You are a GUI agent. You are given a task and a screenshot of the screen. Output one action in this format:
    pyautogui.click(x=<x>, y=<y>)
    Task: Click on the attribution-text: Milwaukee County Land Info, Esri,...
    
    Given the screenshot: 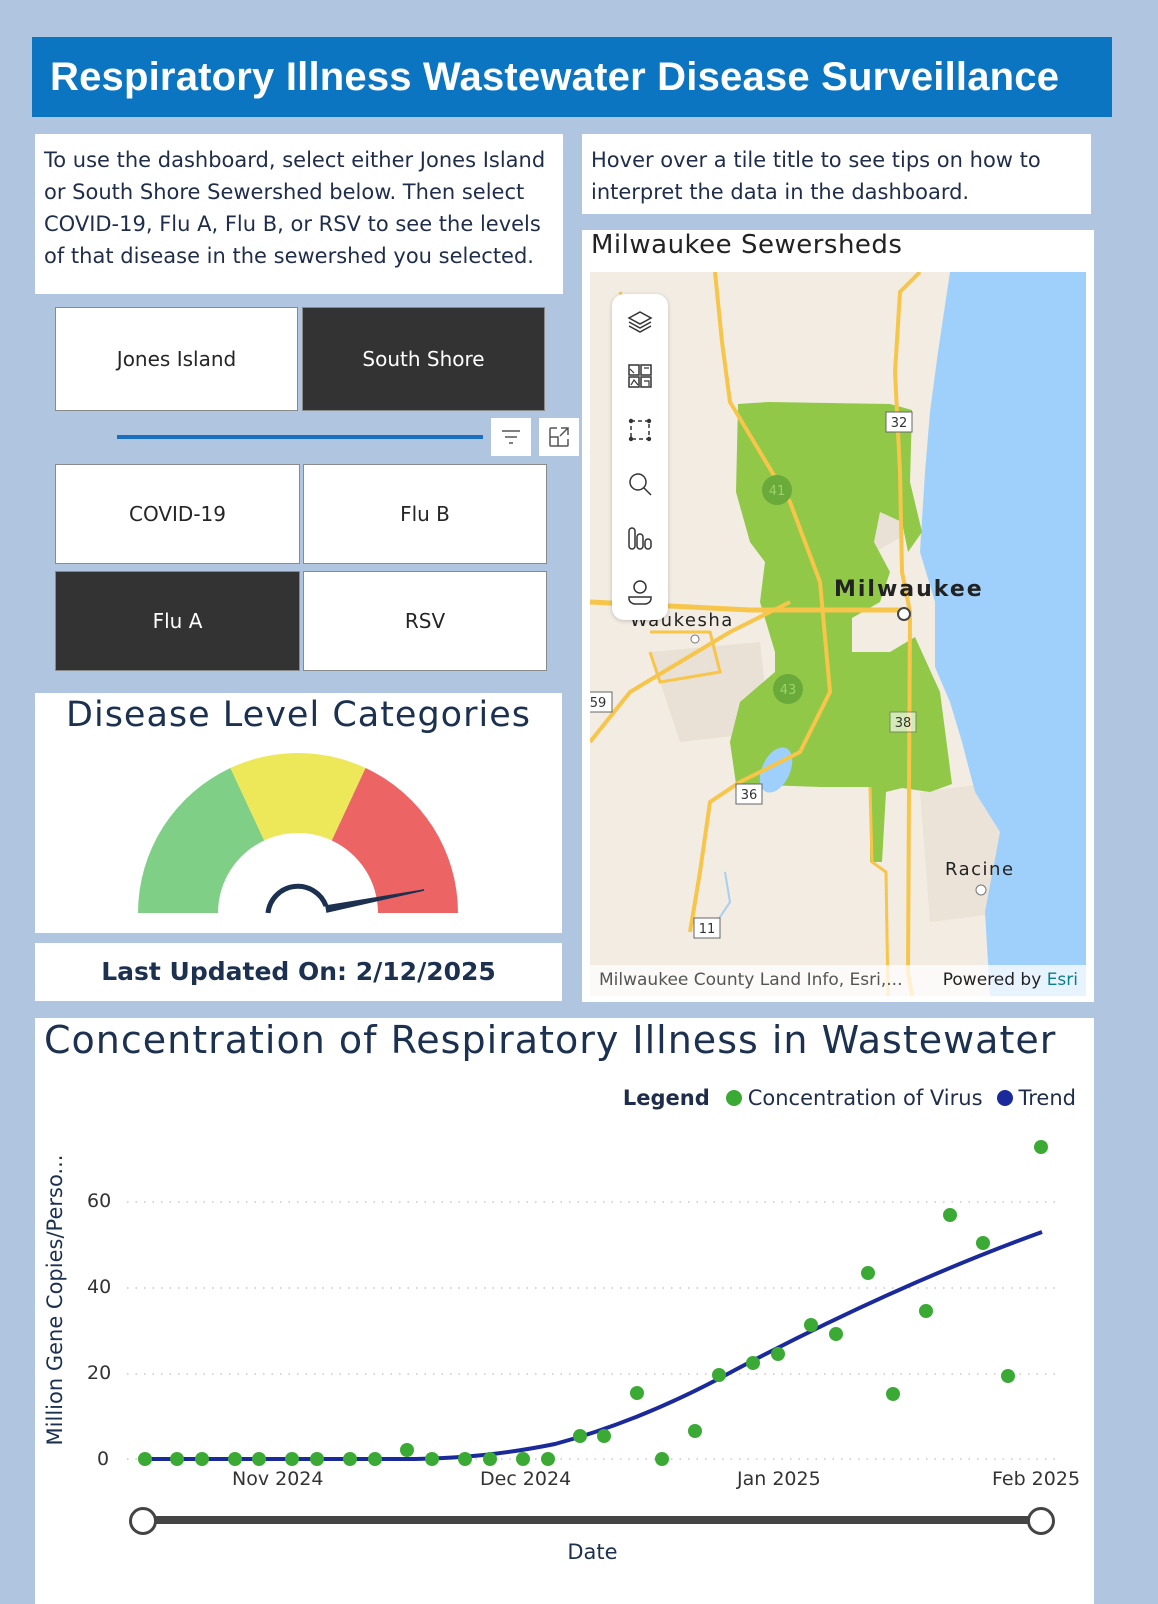 What is the action you would take?
    pyautogui.click(x=751, y=980)
    